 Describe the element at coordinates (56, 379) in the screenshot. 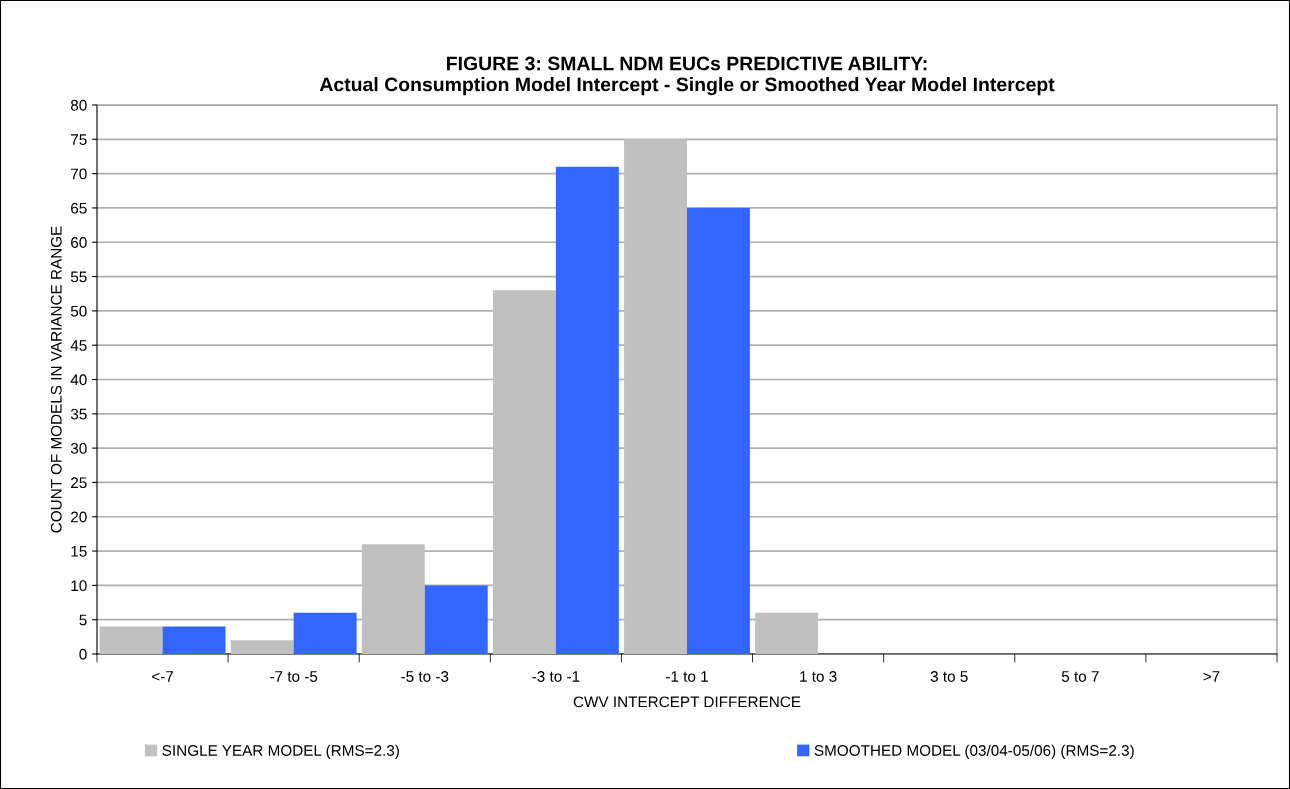

I see `y-axis-title: COUNT OF MODELS IN VARIANCE RANGE` at that location.